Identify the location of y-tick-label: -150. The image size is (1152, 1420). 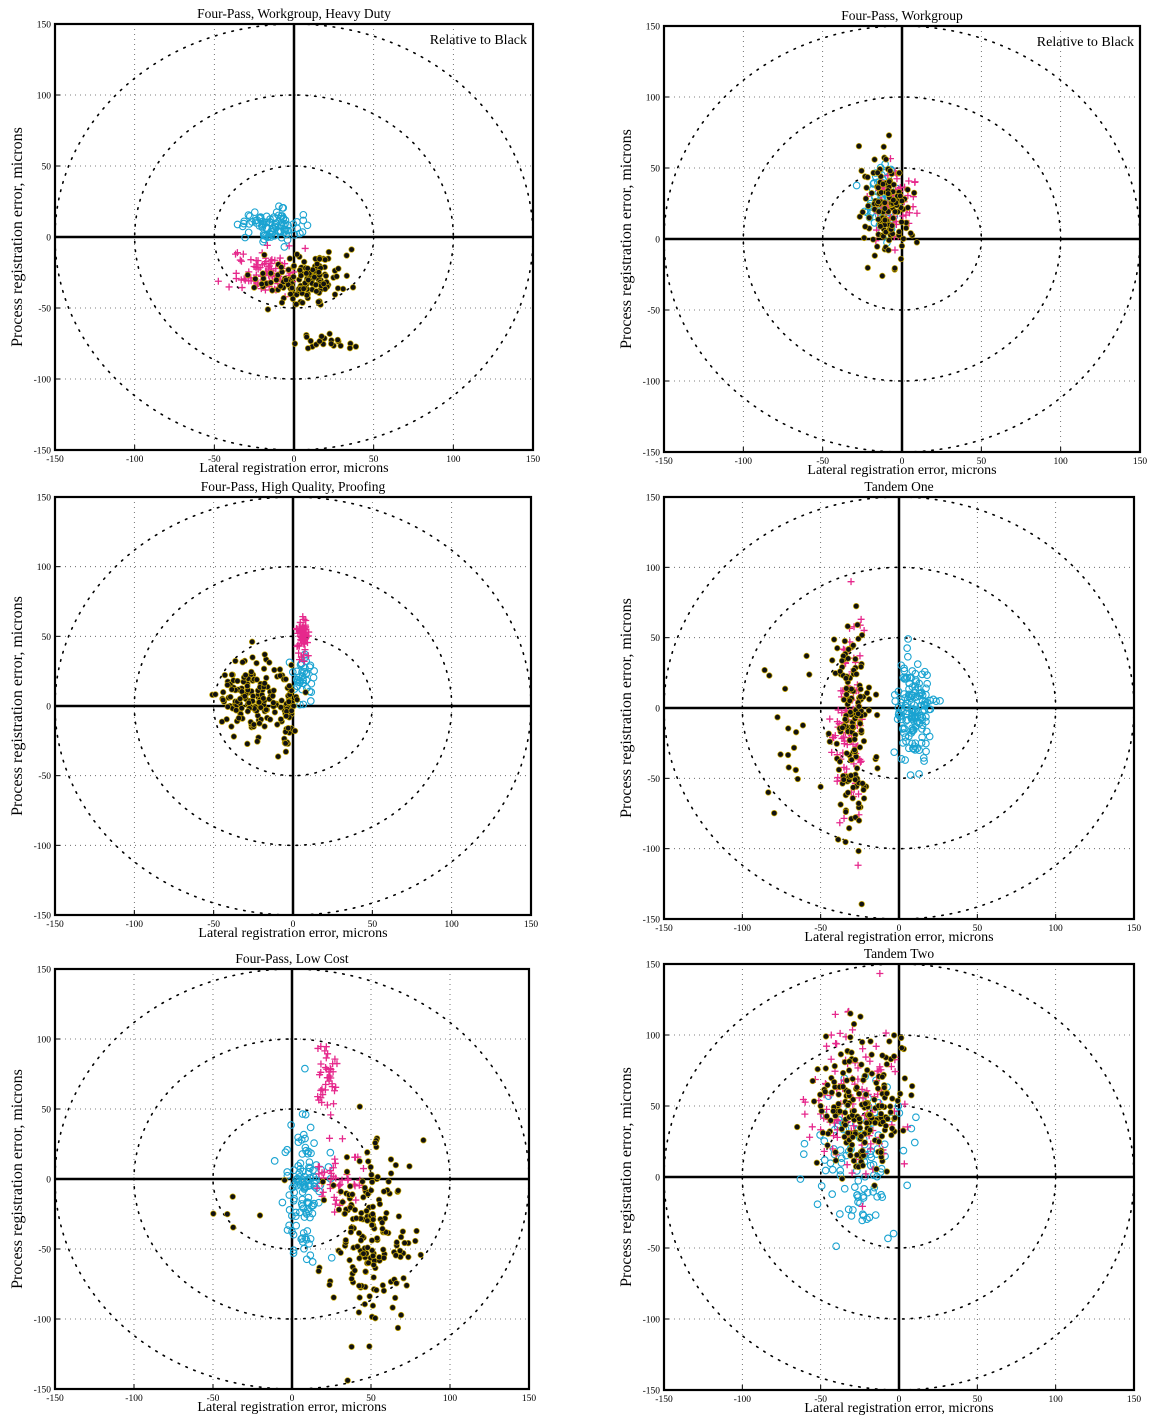
(43, 1391).